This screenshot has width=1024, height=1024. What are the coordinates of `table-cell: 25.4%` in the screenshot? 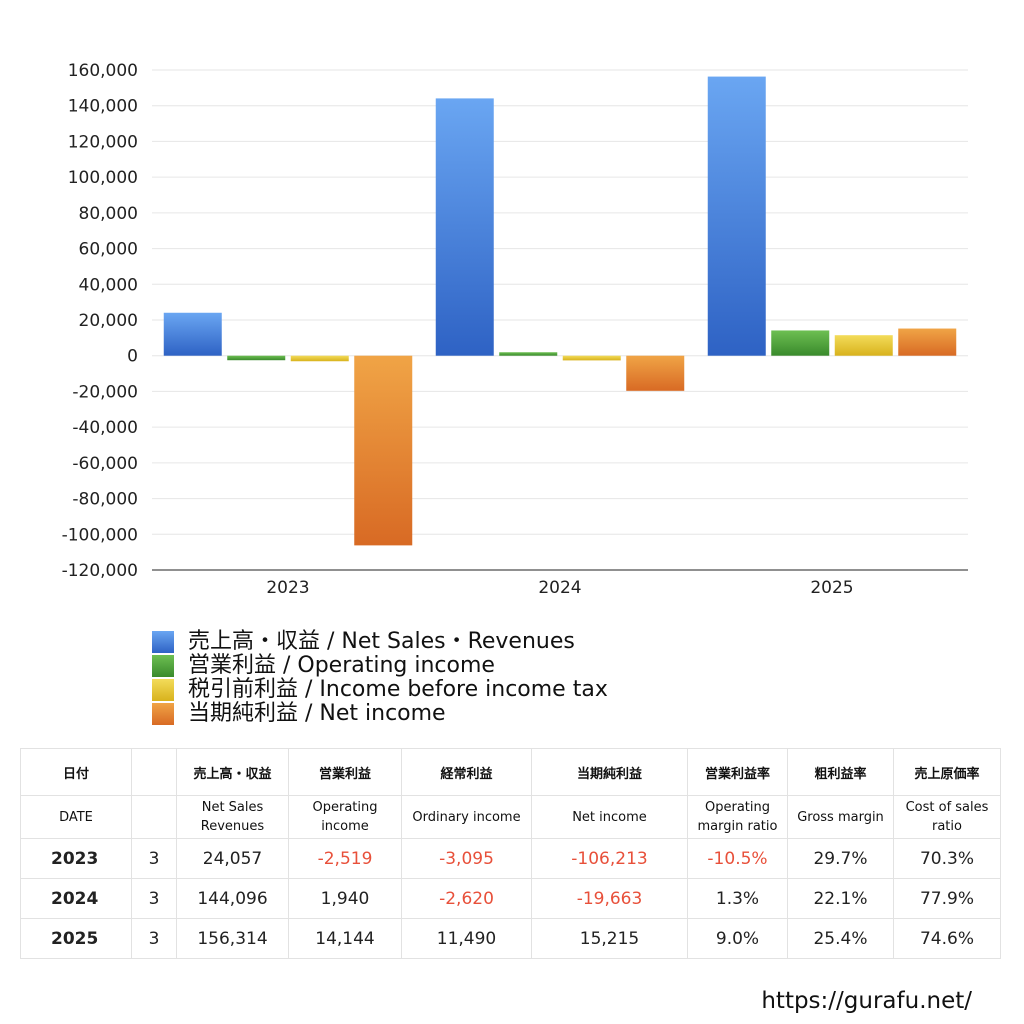 It's located at (840, 938).